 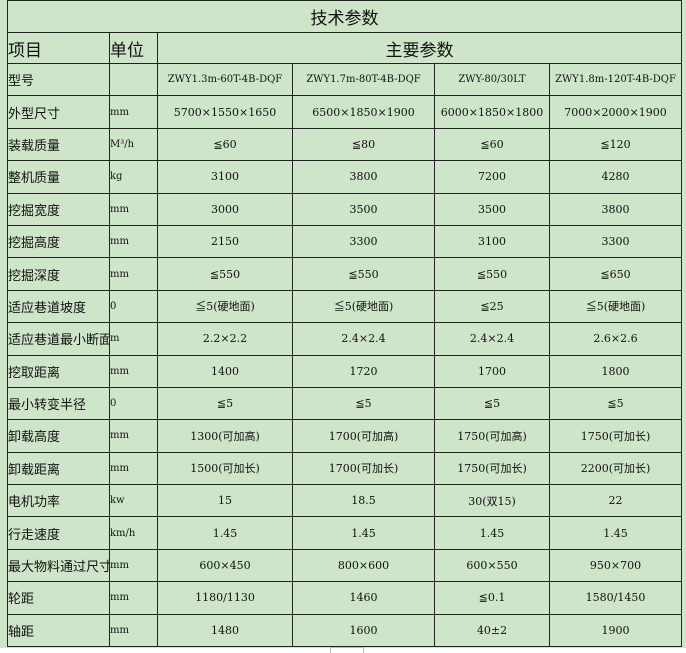 What do you see at coordinates (133, 79) in the screenshot?
I see `row-unit` at bounding box center [133, 79].